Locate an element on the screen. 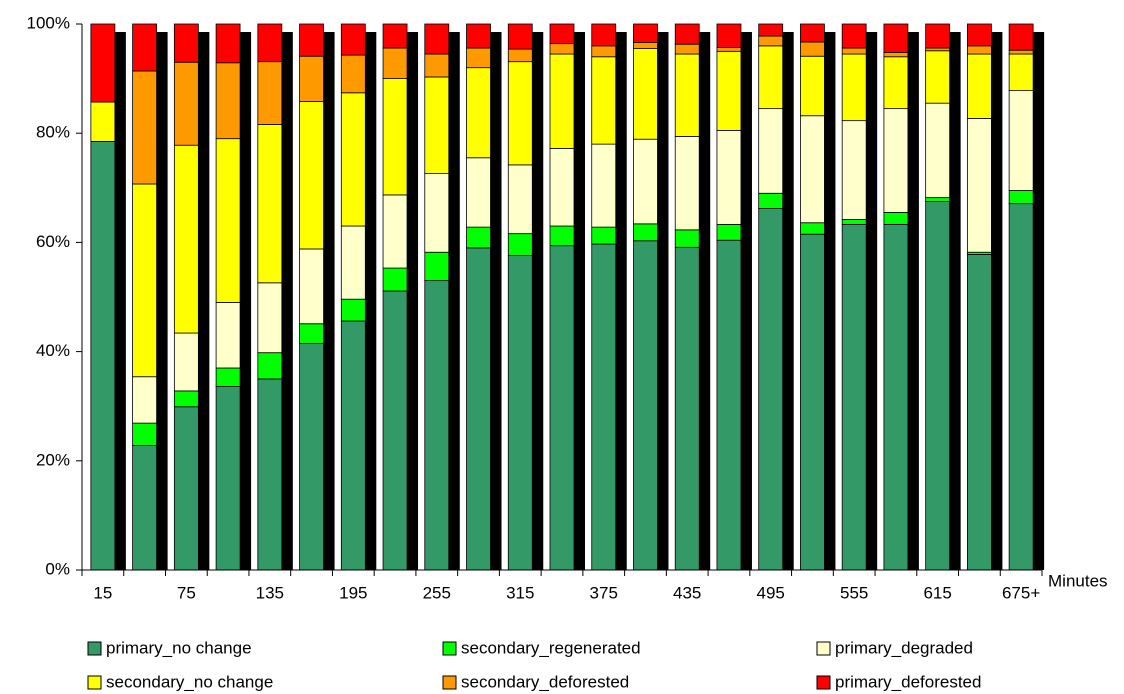 The width and height of the screenshot is (1124, 694). x-tick-label: 195 is located at coordinates (353, 592).